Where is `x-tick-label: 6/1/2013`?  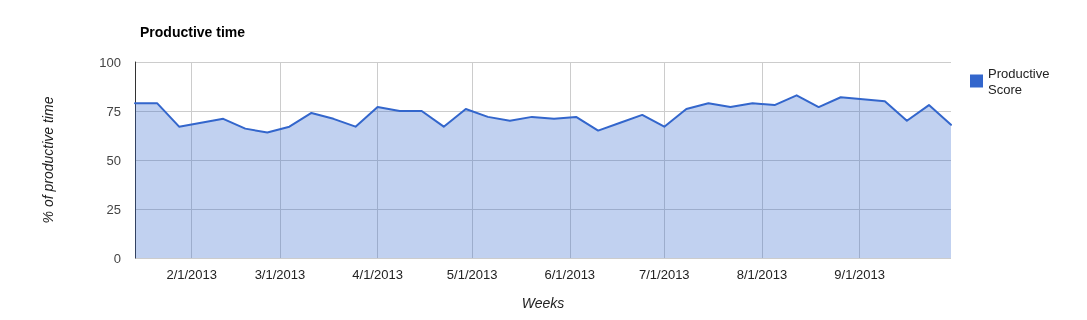 x-tick-label: 6/1/2013 is located at coordinates (570, 274).